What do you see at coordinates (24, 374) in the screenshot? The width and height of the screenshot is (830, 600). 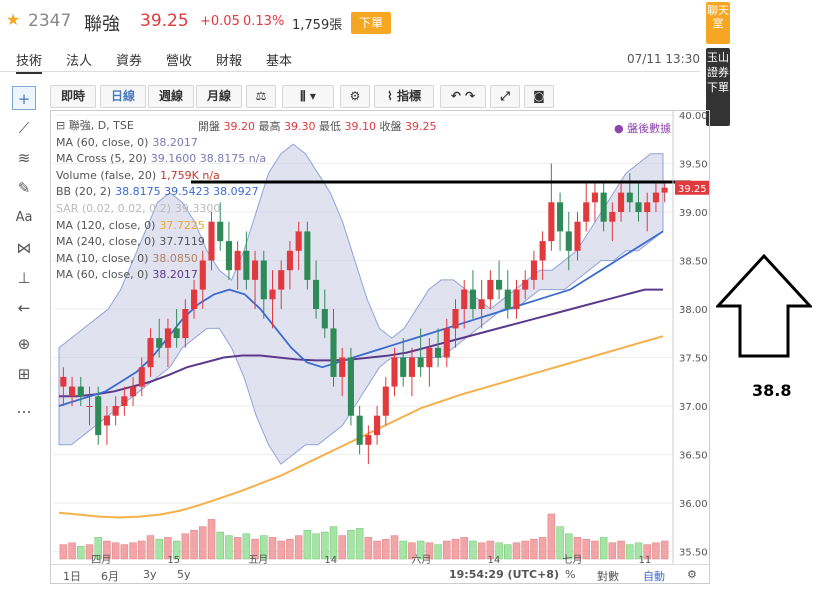 I see `ruler-icon: ⊞` at bounding box center [24, 374].